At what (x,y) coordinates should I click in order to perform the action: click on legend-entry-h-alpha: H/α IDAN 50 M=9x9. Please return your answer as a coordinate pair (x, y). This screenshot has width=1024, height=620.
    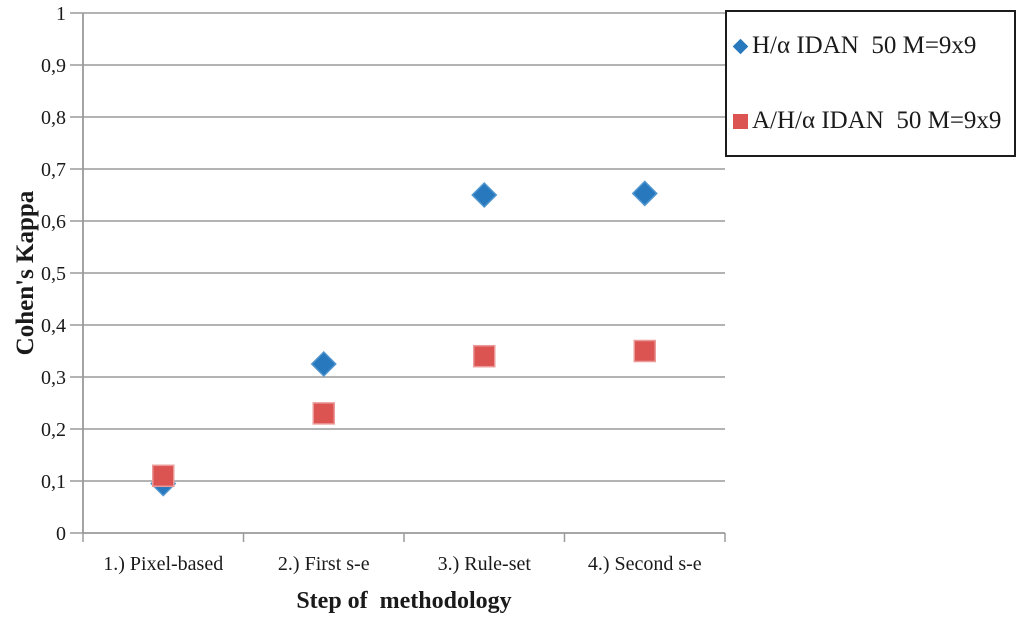
    Looking at the image, I should click on (854, 46).